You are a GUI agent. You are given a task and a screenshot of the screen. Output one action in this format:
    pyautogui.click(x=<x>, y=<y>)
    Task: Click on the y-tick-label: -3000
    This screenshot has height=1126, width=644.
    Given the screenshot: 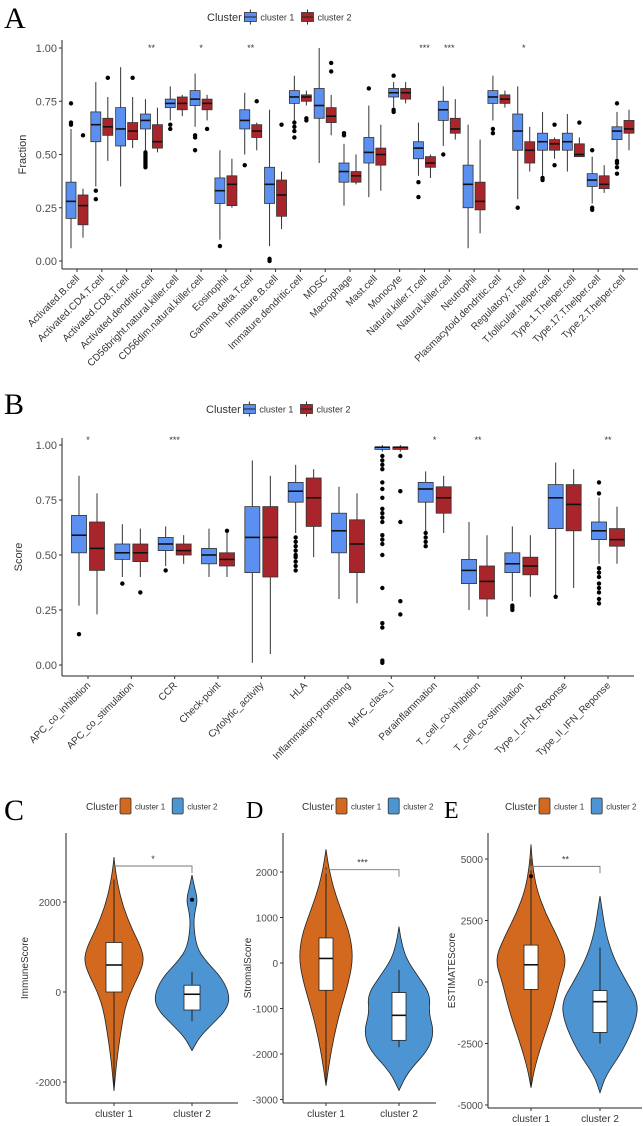 What is the action you would take?
    pyautogui.click(x=265, y=1101)
    